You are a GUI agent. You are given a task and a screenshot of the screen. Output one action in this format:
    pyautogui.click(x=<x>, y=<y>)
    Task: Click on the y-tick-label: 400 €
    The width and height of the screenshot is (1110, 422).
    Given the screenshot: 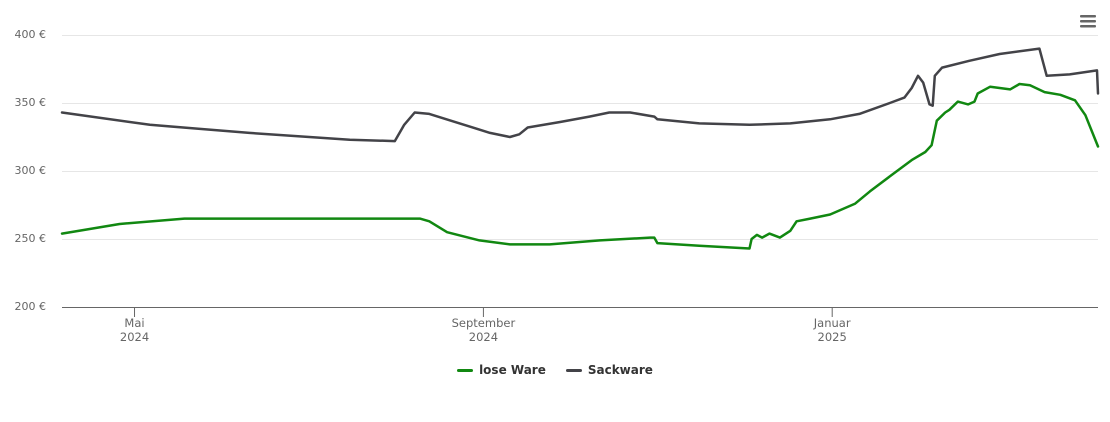 What is the action you would take?
    pyautogui.click(x=31, y=34)
    